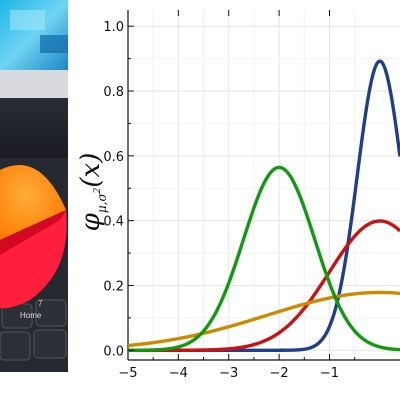  Describe the element at coordinates (127, 373) in the screenshot. I see `x-tick-label-0: −5` at that location.